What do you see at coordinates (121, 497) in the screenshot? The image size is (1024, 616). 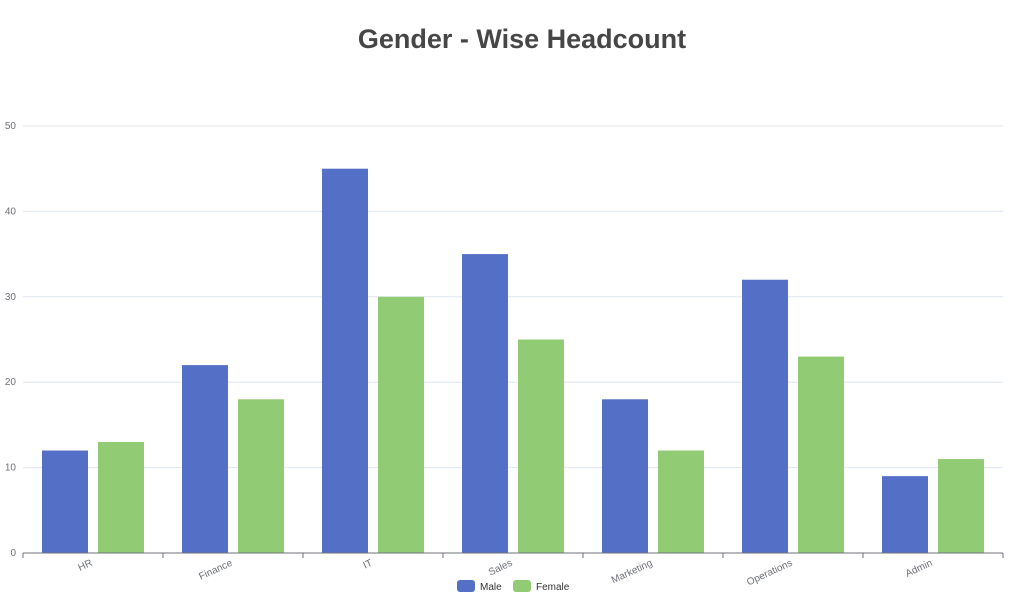 I see `bar-female-hr` at bounding box center [121, 497].